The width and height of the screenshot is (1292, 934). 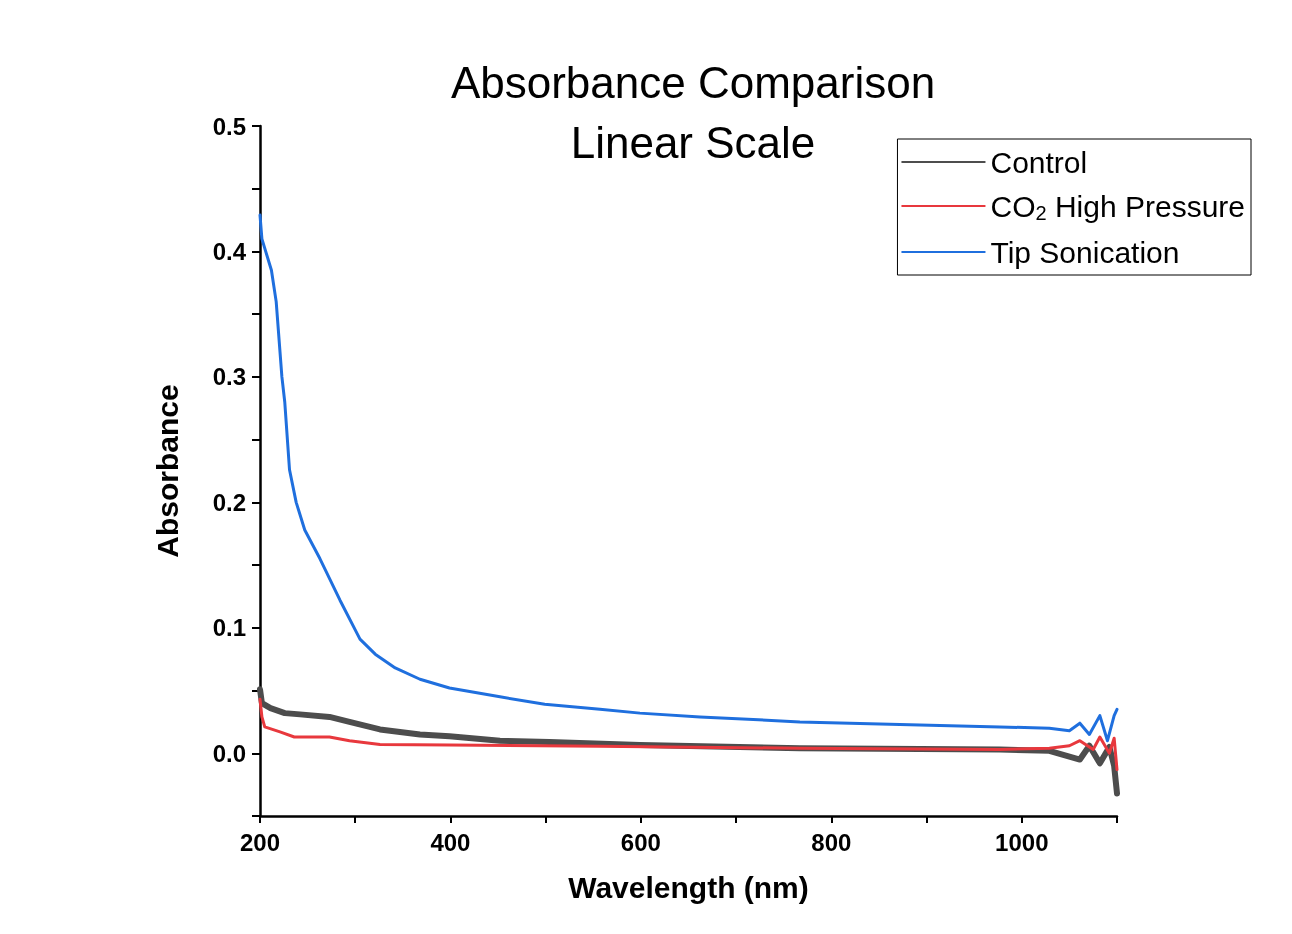 What do you see at coordinates (229, 753) in the screenshot?
I see `y-tick-label: 0.0` at bounding box center [229, 753].